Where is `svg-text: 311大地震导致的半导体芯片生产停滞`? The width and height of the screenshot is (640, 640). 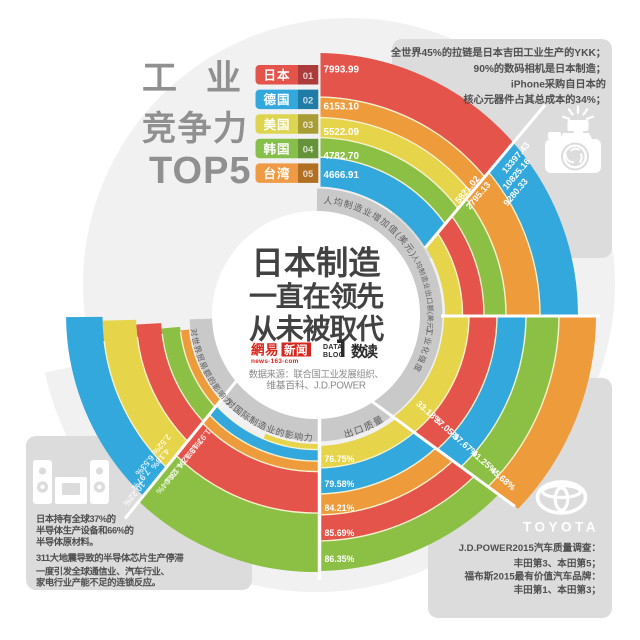
svg-text: 311大地震导致的半导体芯片生产停滞 is located at coordinates (110, 557).